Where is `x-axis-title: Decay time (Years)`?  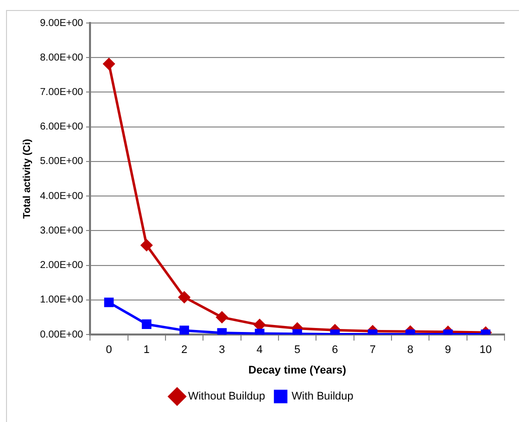
x-axis-title: Decay time (Years) is located at coordinates (297, 370).